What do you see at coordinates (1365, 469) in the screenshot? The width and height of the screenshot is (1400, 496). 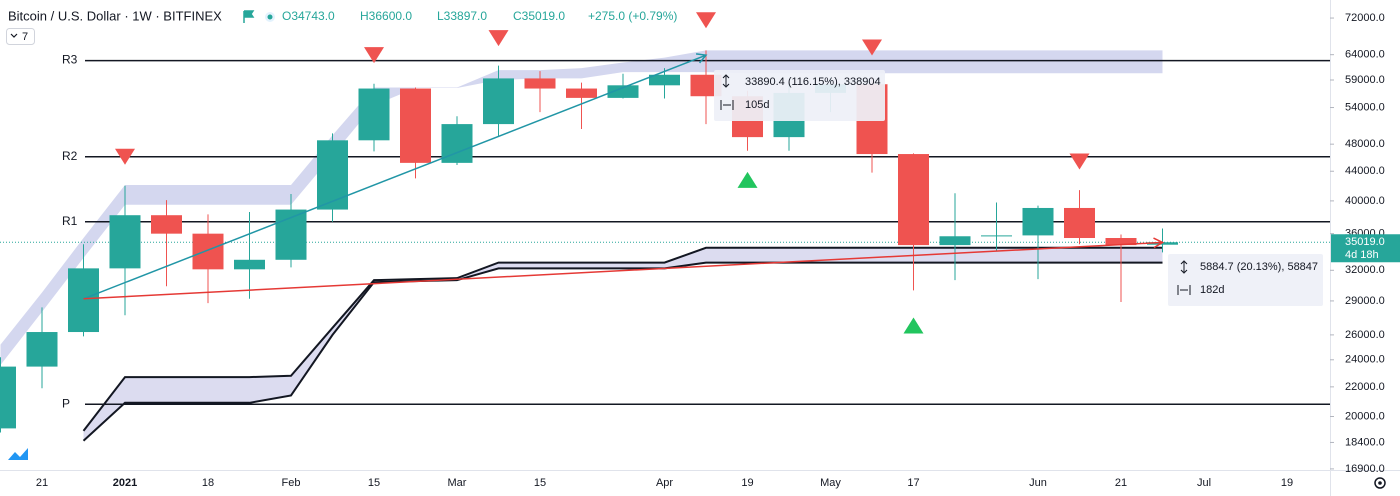 I see `y-tick-label: 16900.0` at bounding box center [1365, 469].